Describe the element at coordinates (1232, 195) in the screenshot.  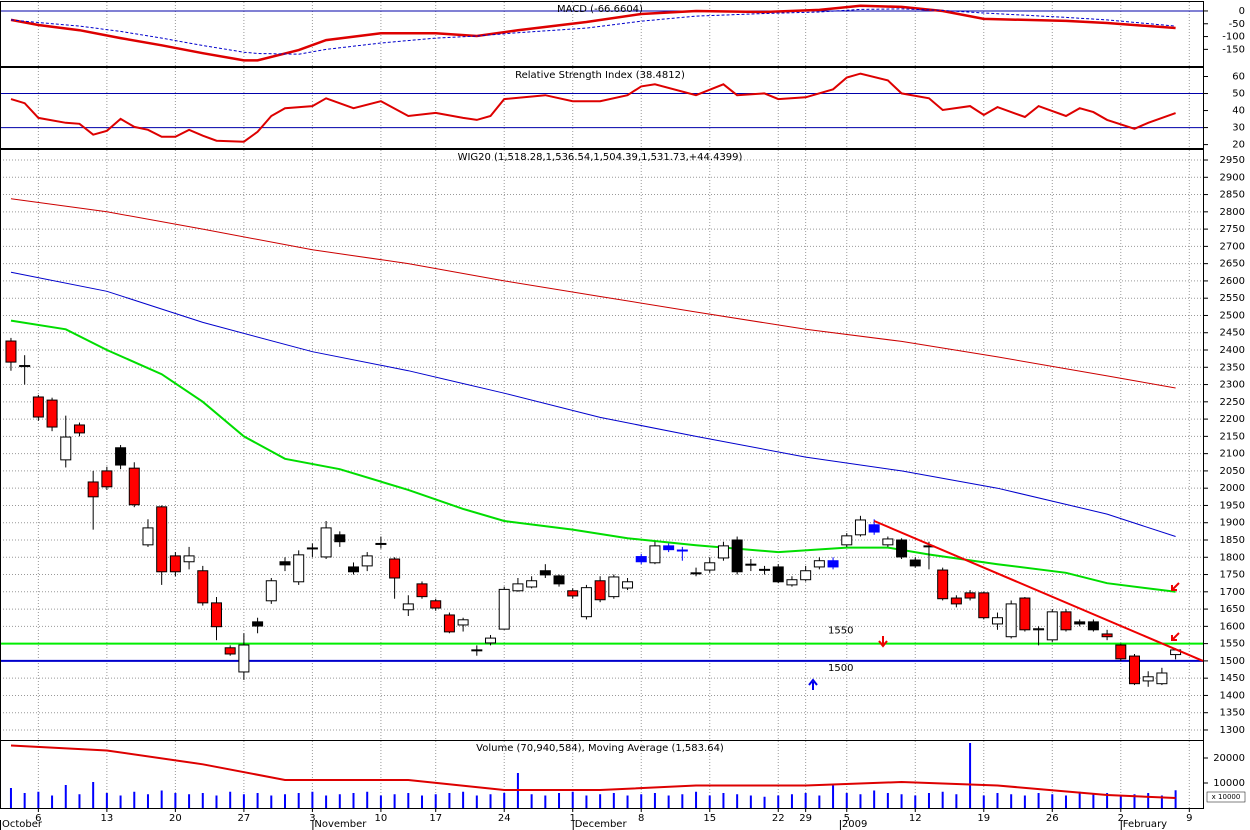
I see `y-tick-label: 2850` at that location.